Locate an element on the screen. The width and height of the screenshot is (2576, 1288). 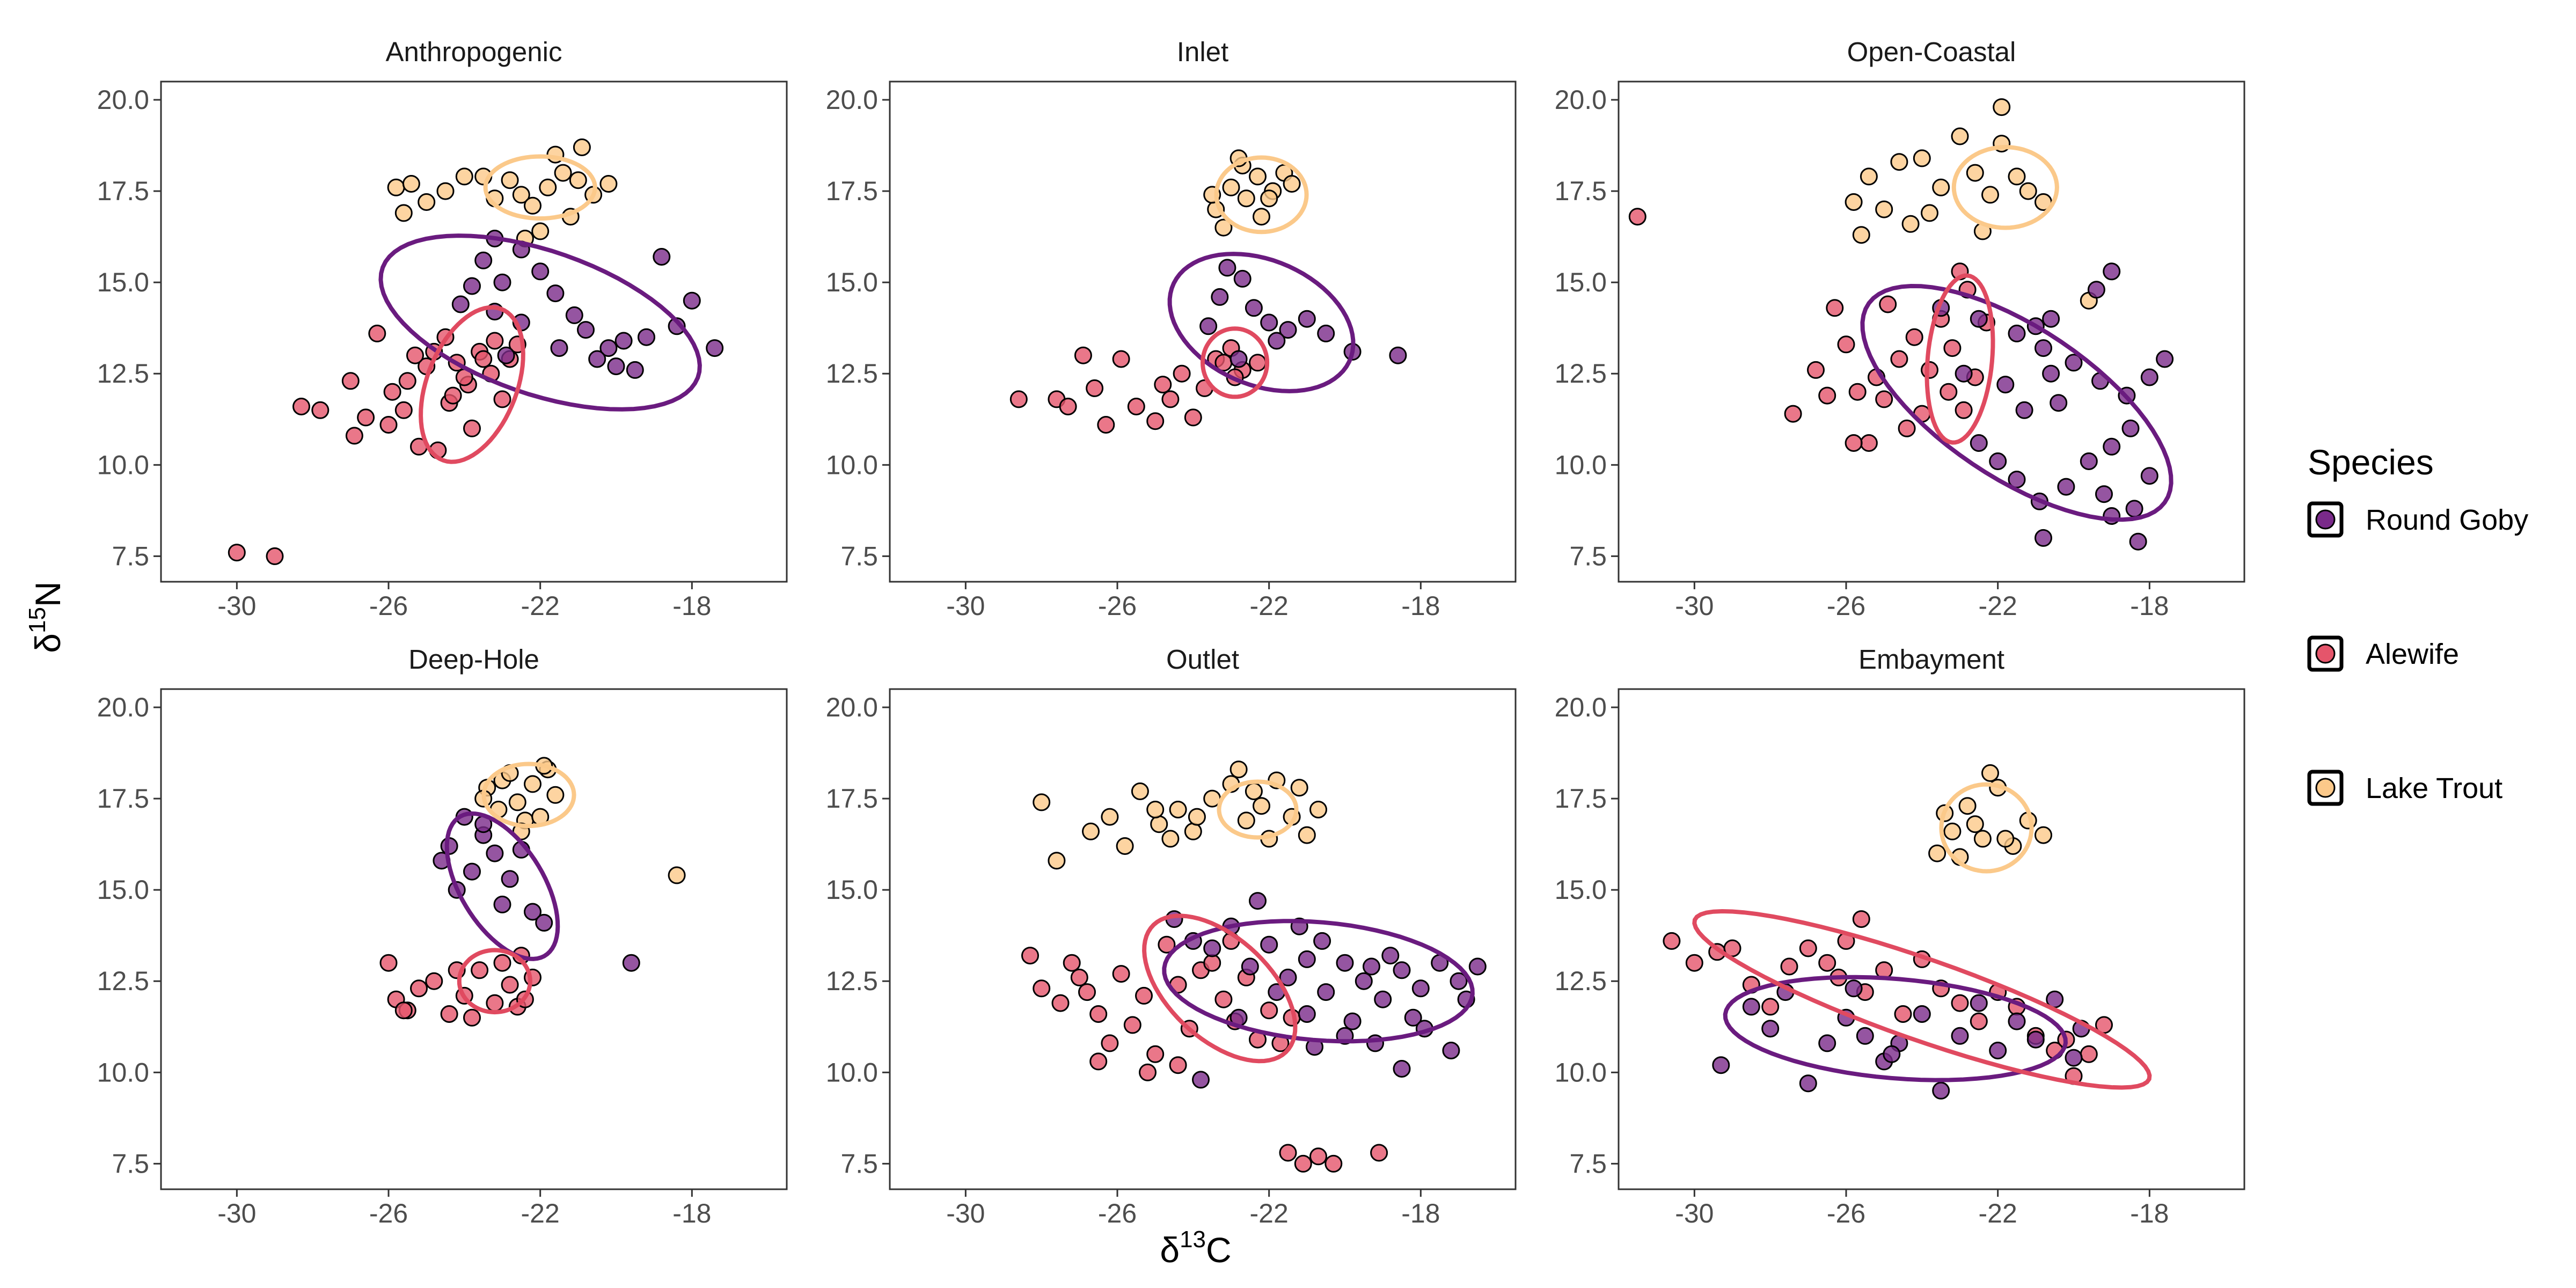
y-tick-label-embayment-3: 15.0 is located at coordinates (1581, 890).